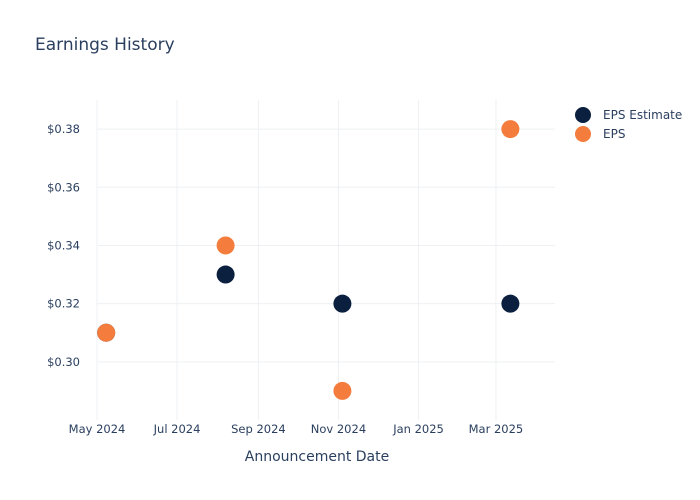 The image size is (700, 500). Describe the element at coordinates (317, 457) in the screenshot. I see `x-axis-title: Announcement Date` at that location.